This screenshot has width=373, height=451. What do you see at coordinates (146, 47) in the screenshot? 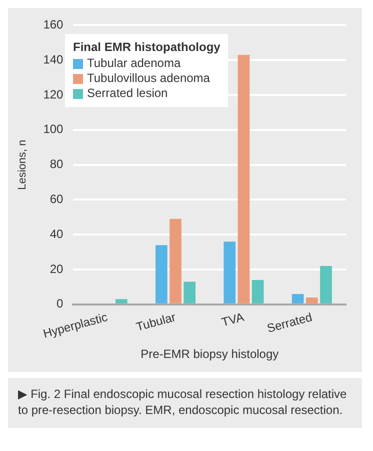
I see `legend-title: Final EMR histopathology` at bounding box center [146, 47].